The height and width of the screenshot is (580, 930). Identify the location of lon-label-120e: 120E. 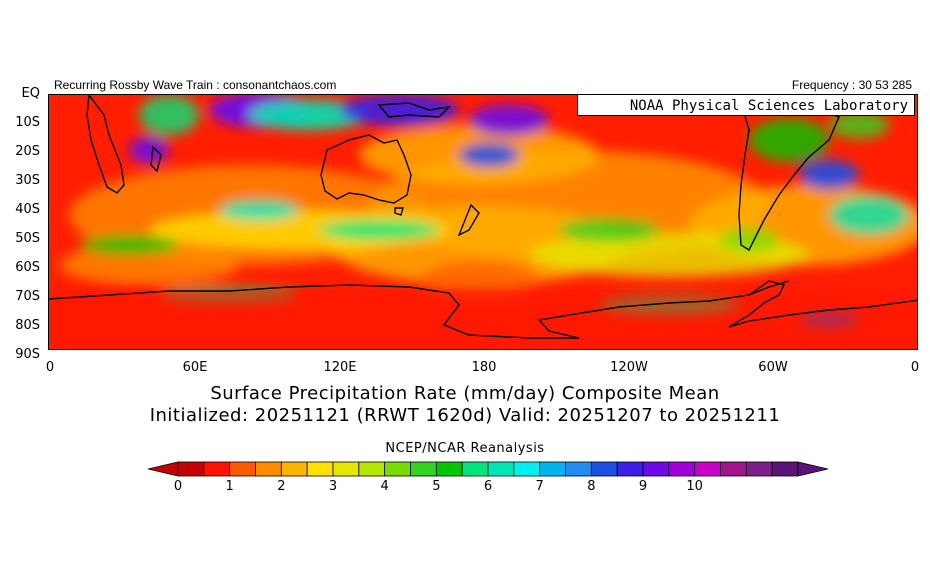
(340, 367).